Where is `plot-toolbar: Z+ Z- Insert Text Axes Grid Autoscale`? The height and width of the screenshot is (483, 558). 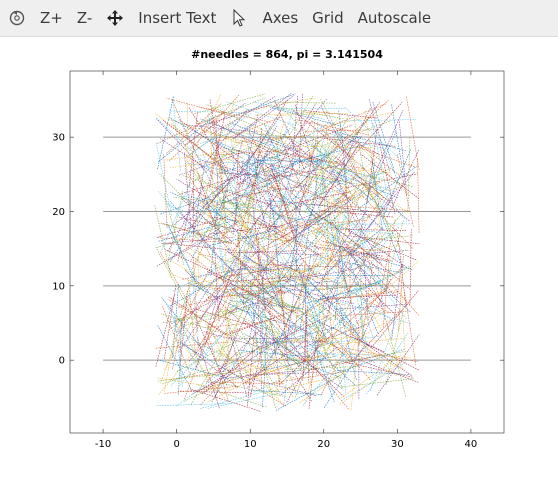
plot-toolbar: Z+ Z- Insert Text Axes Grid Autoscale is located at coordinates (279, 18).